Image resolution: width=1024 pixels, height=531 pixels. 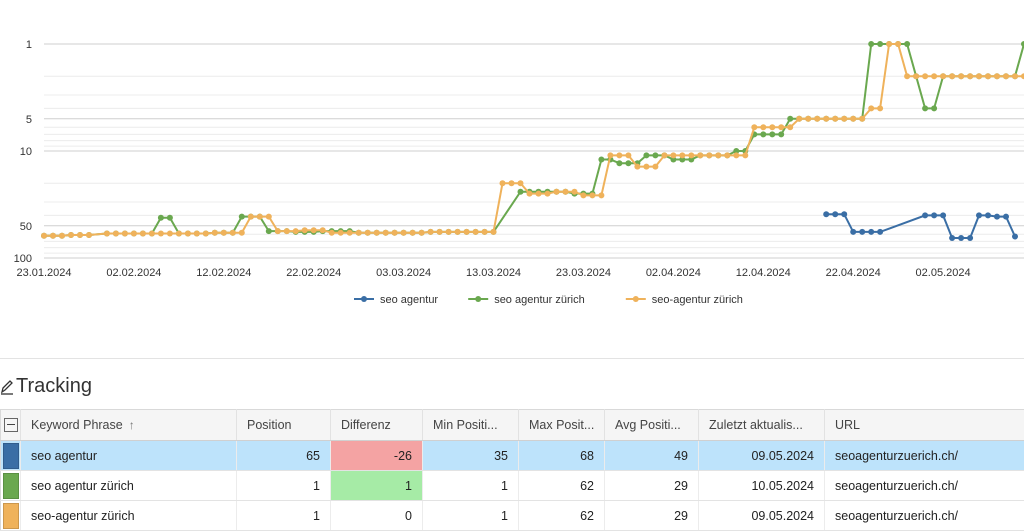 I want to click on legend-marker, so click(x=364, y=299).